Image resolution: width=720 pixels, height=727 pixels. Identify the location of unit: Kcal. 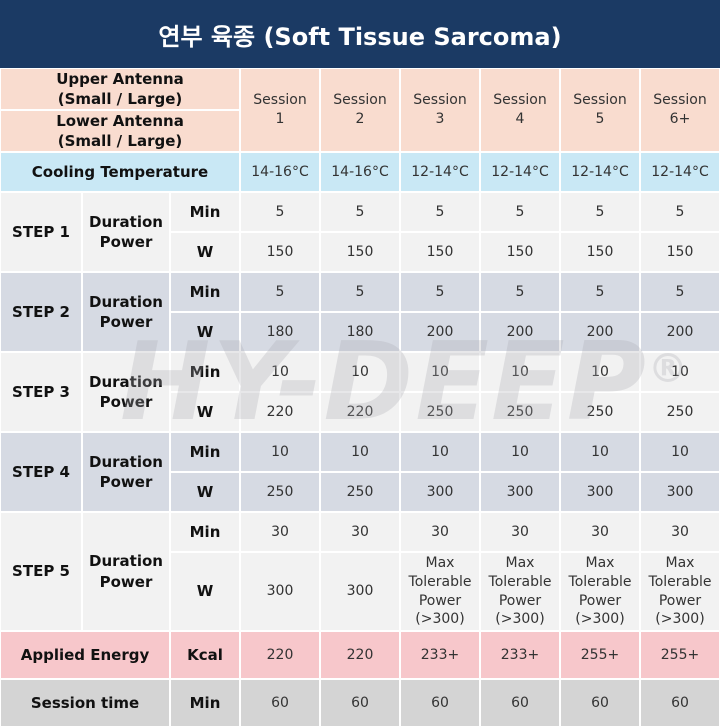
(205, 655).